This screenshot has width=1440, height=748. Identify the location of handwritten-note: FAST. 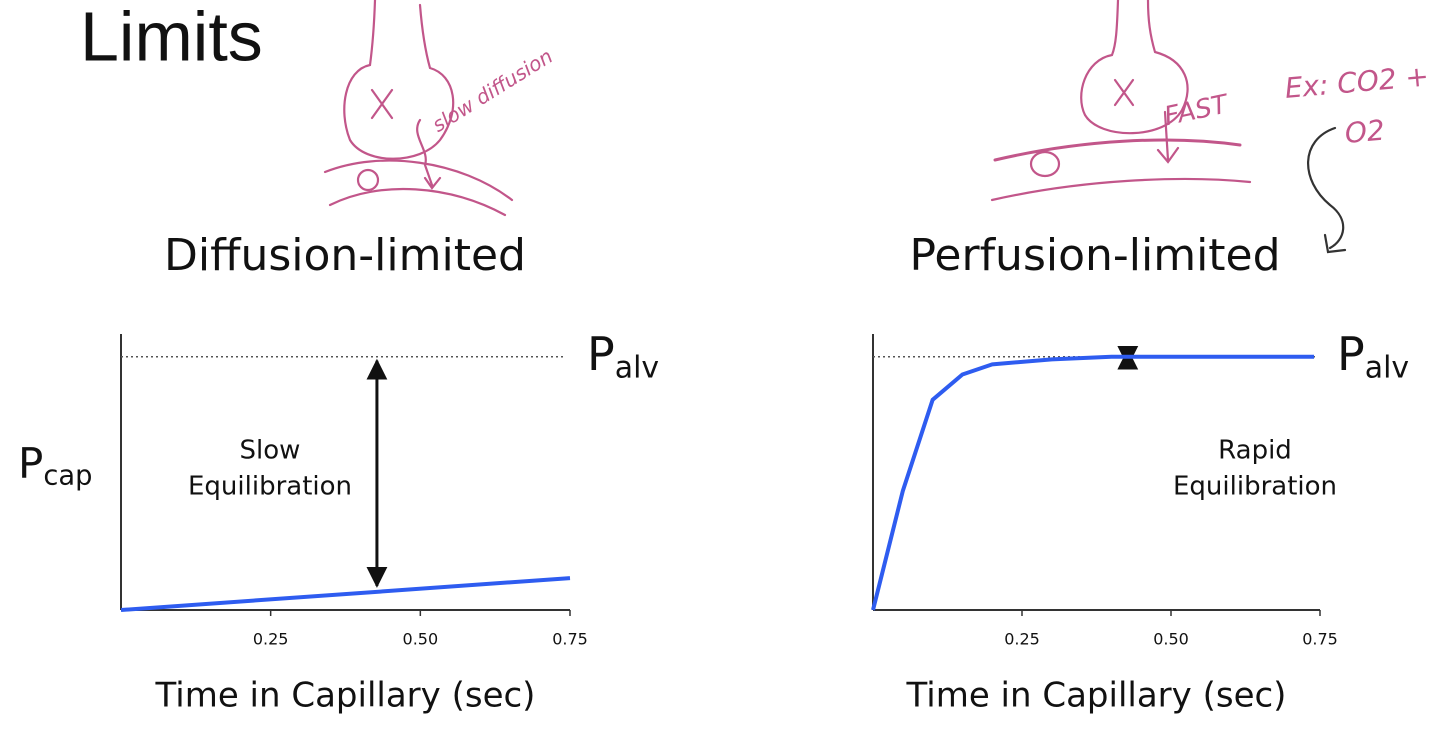
(1197, 110).